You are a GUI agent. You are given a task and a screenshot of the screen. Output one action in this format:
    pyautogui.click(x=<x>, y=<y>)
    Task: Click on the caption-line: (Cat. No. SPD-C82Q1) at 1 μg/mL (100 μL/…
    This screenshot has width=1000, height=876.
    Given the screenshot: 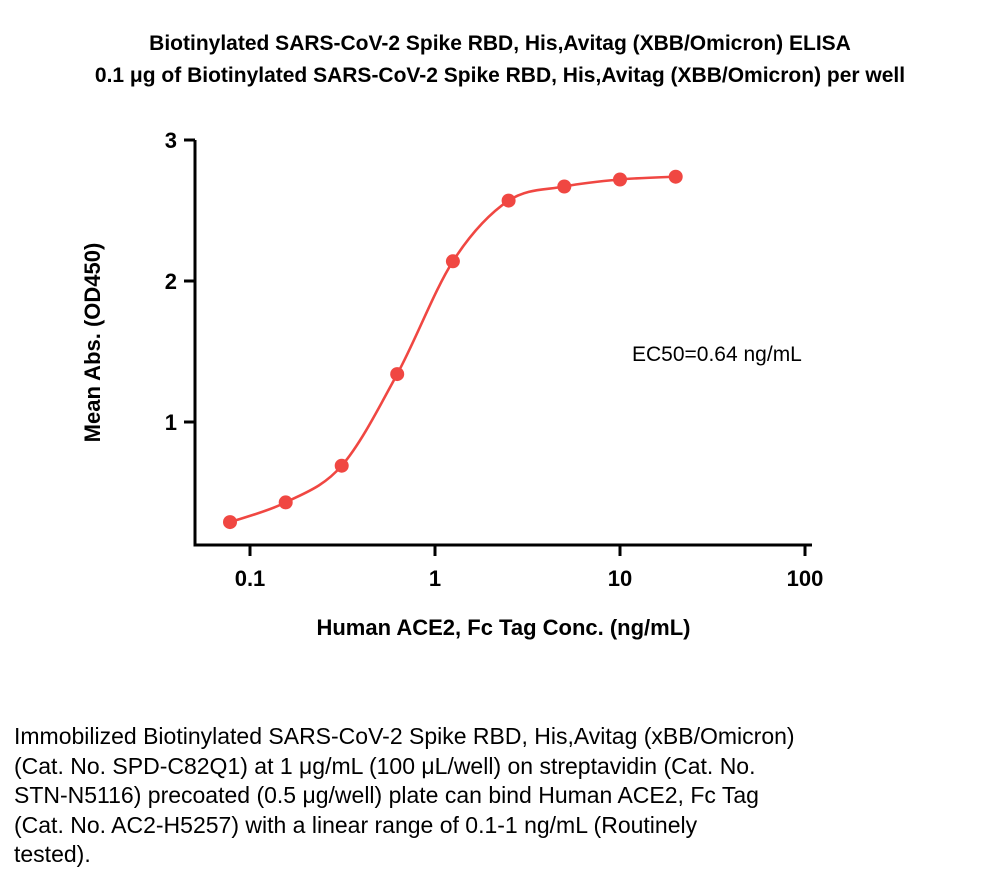 What is the action you would take?
    pyautogui.click(x=385, y=765)
    